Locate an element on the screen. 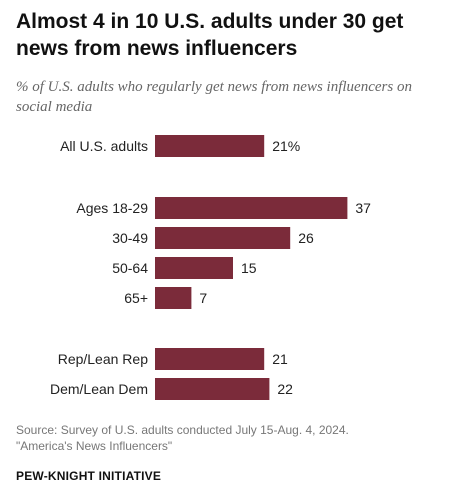  category-label: 65+ is located at coordinates (136, 298).